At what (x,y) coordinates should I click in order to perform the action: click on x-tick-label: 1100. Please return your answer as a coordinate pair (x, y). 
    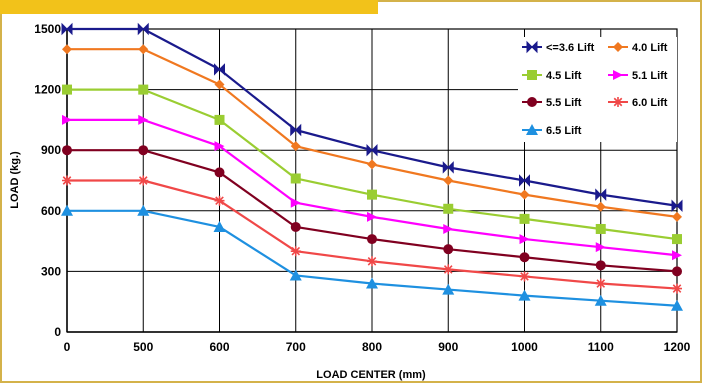
    Looking at the image, I should click on (601, 347).